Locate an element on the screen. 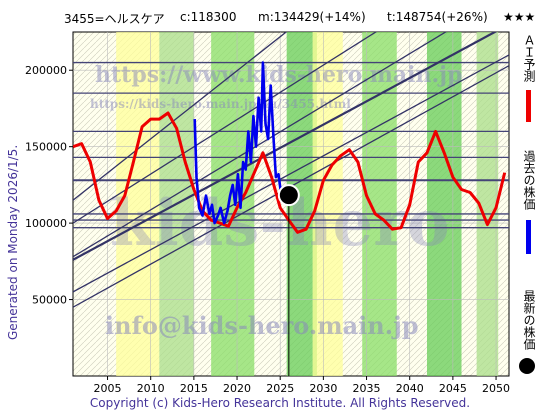 This screenshot has width=560, height=420. x-tick-label-2010: 2010 is located at coordinates (151, 388).